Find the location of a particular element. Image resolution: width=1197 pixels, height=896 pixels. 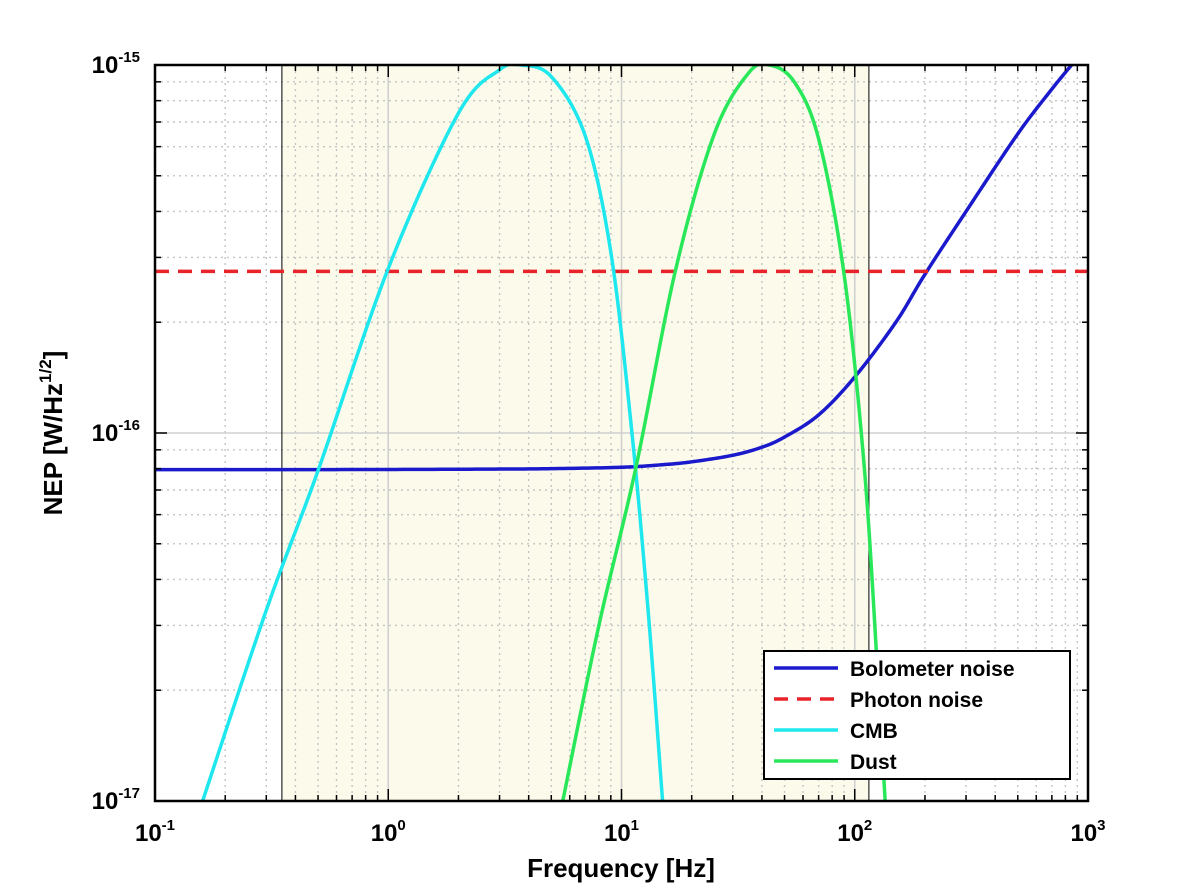

y-axis-title-base: NEP [W/Hz is located at coordinates (53, 449).